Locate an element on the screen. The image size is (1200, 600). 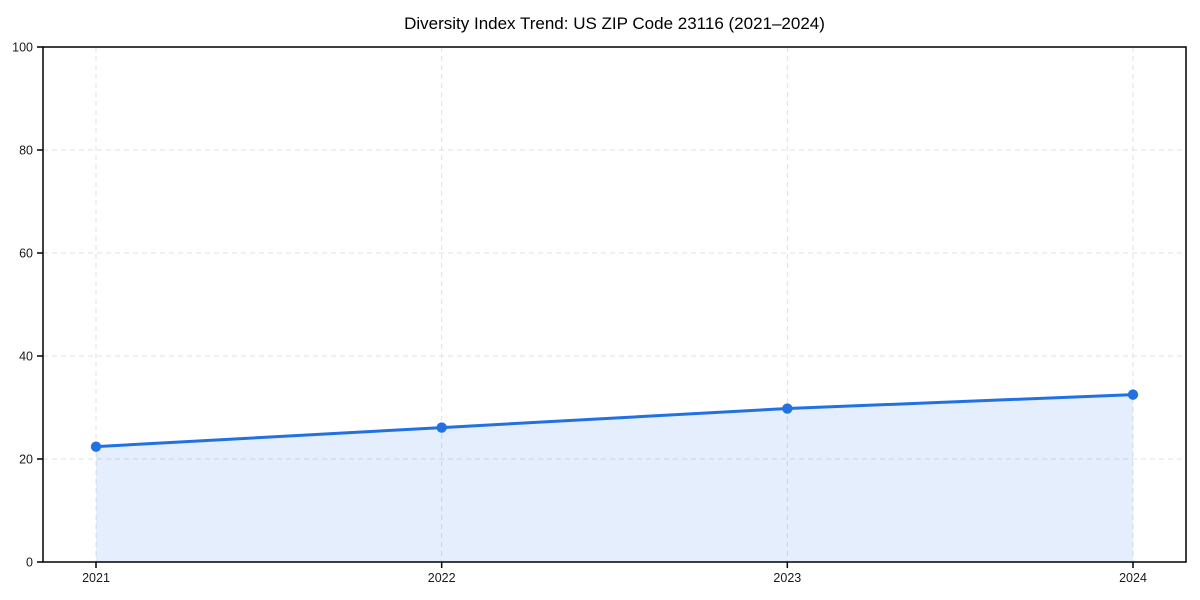
x-tick-label: 2024 is located at coordinates (1133, 578).